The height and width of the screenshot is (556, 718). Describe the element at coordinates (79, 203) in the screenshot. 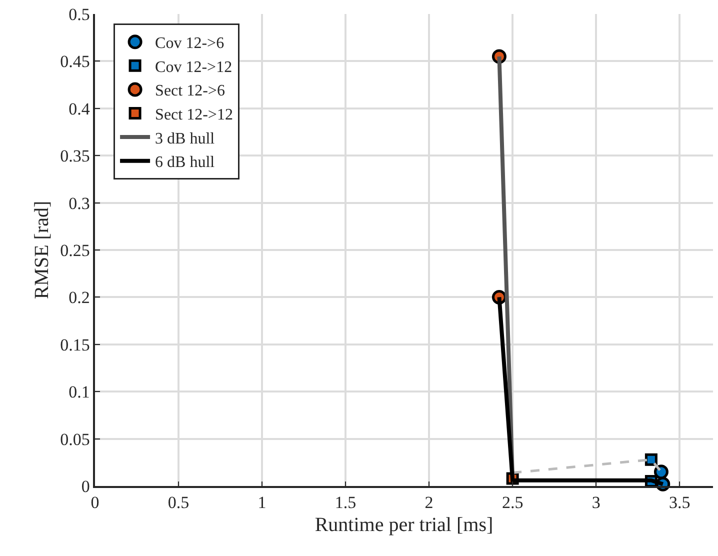

I see `y-tick-label: 0.3` at that location.